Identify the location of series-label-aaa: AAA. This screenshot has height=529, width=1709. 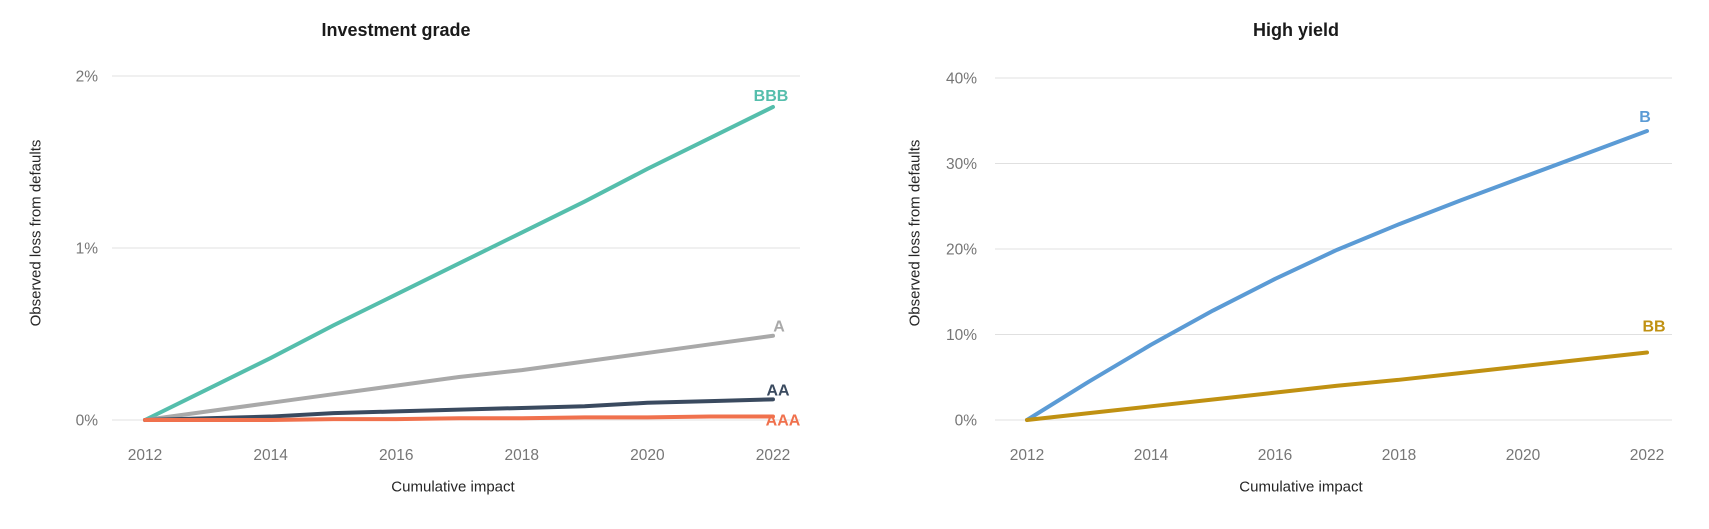
(783, 421).